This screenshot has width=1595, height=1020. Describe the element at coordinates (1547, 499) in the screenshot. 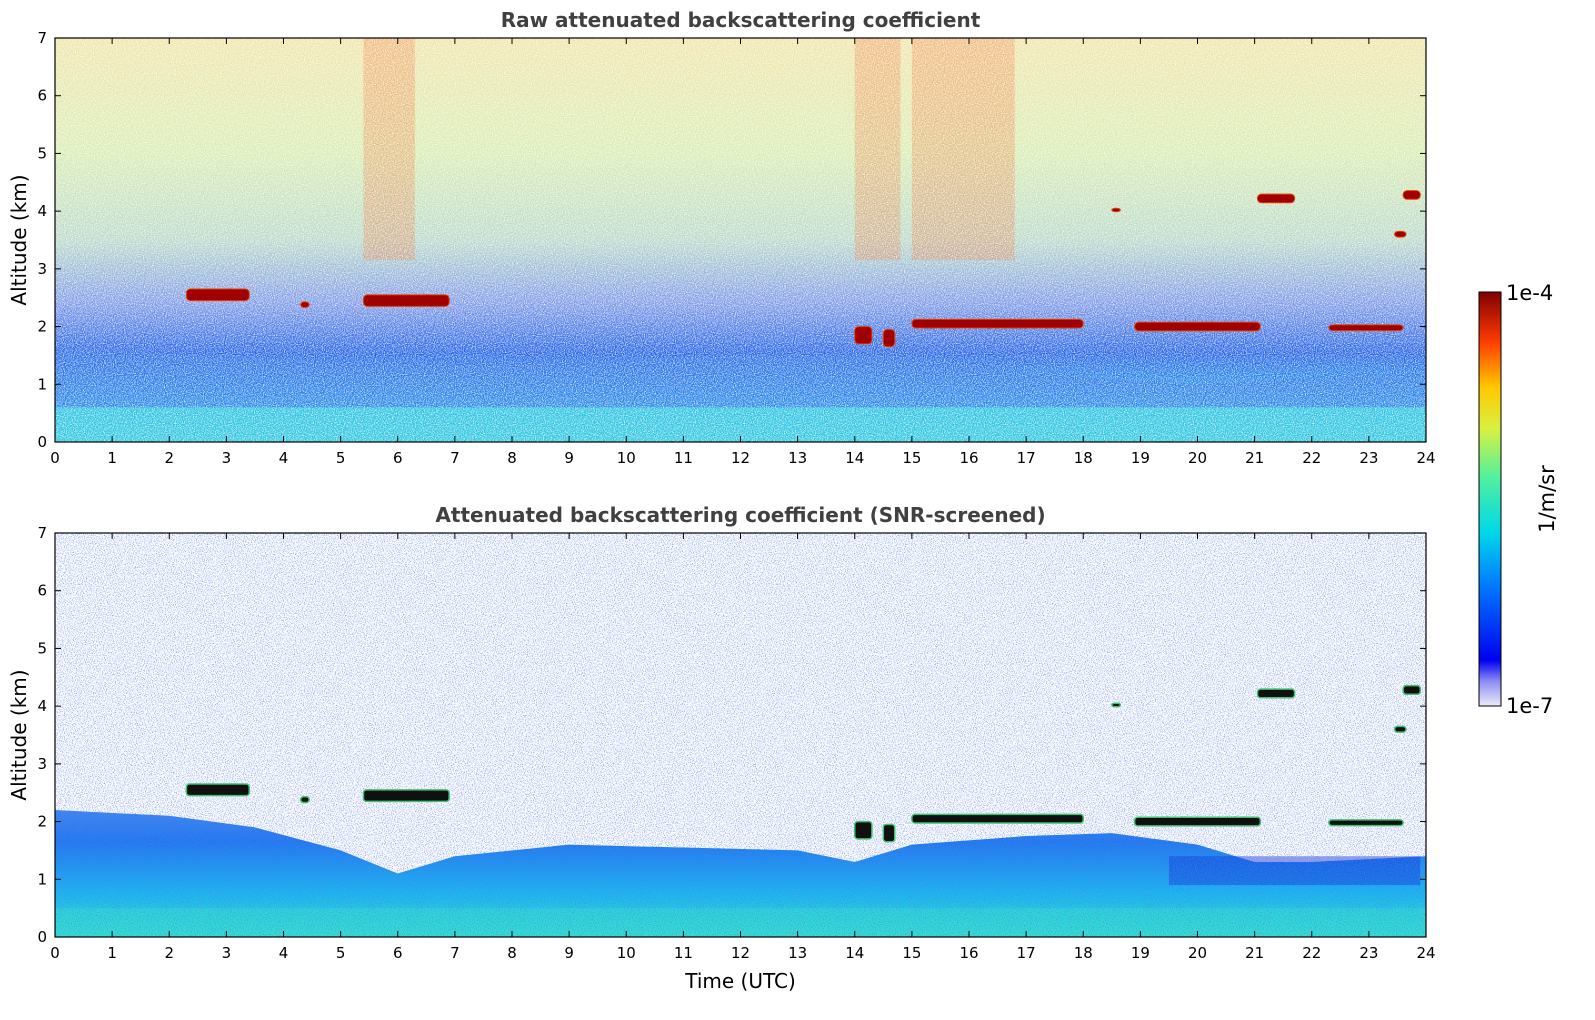

I see `colorbar-unit-label: 1/m/sr` at that location.